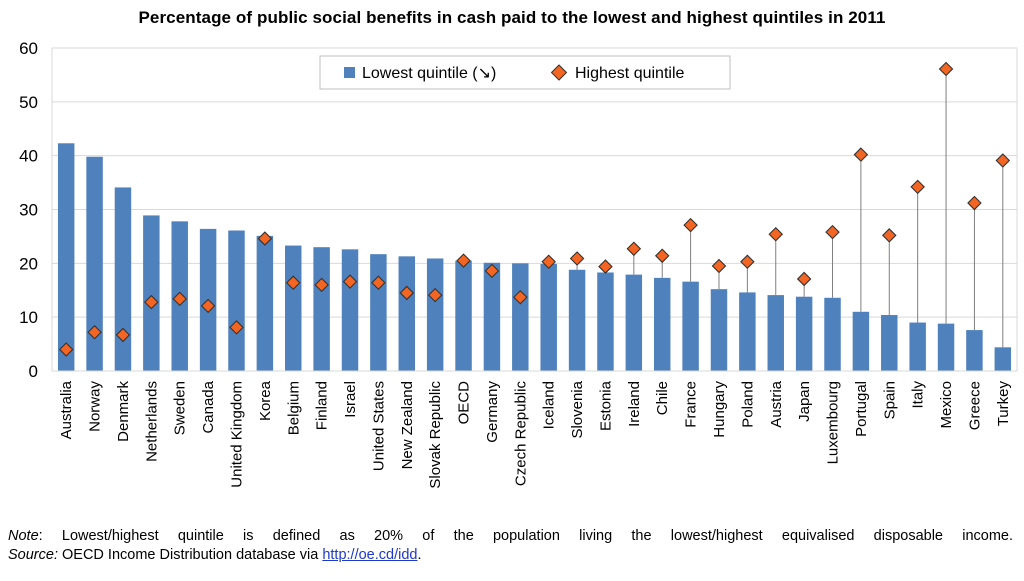 The image size is (1024, 581). I want to click on x-tick-label: Mexico, so click(946, 405).